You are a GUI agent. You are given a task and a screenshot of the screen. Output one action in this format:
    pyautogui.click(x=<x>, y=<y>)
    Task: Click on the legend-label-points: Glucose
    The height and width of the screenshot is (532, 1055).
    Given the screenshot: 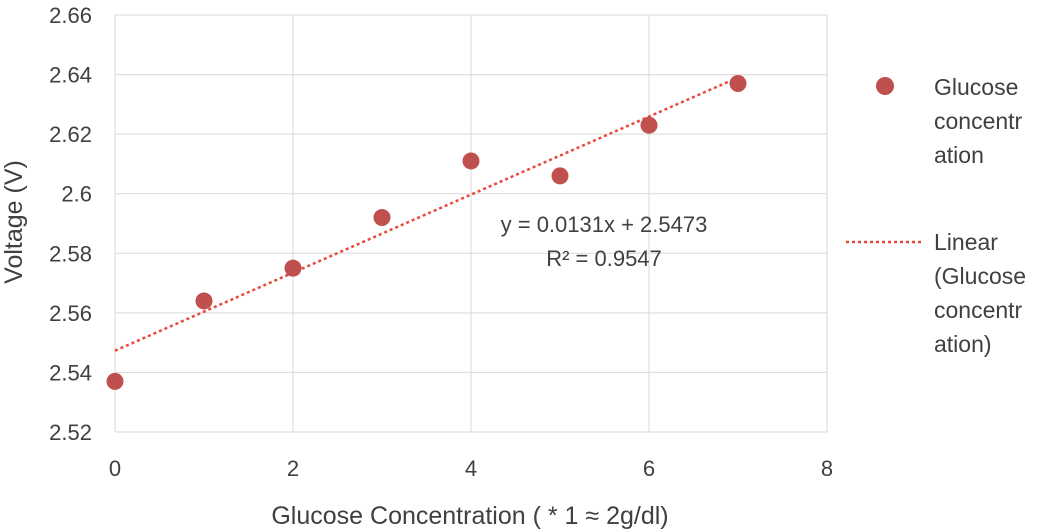 What is the action you would take?
    pyautogui.click(x=976, y=87)
    